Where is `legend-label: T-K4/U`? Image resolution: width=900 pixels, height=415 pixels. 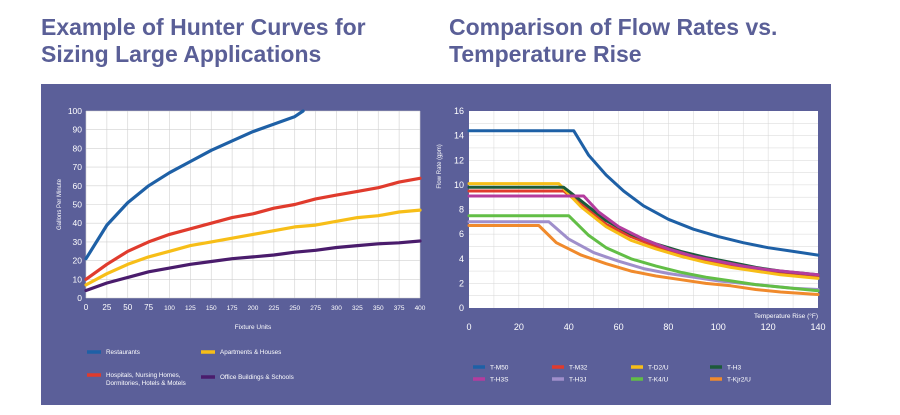
legend-label: T-K4/U is located at coordinates (658, 380).